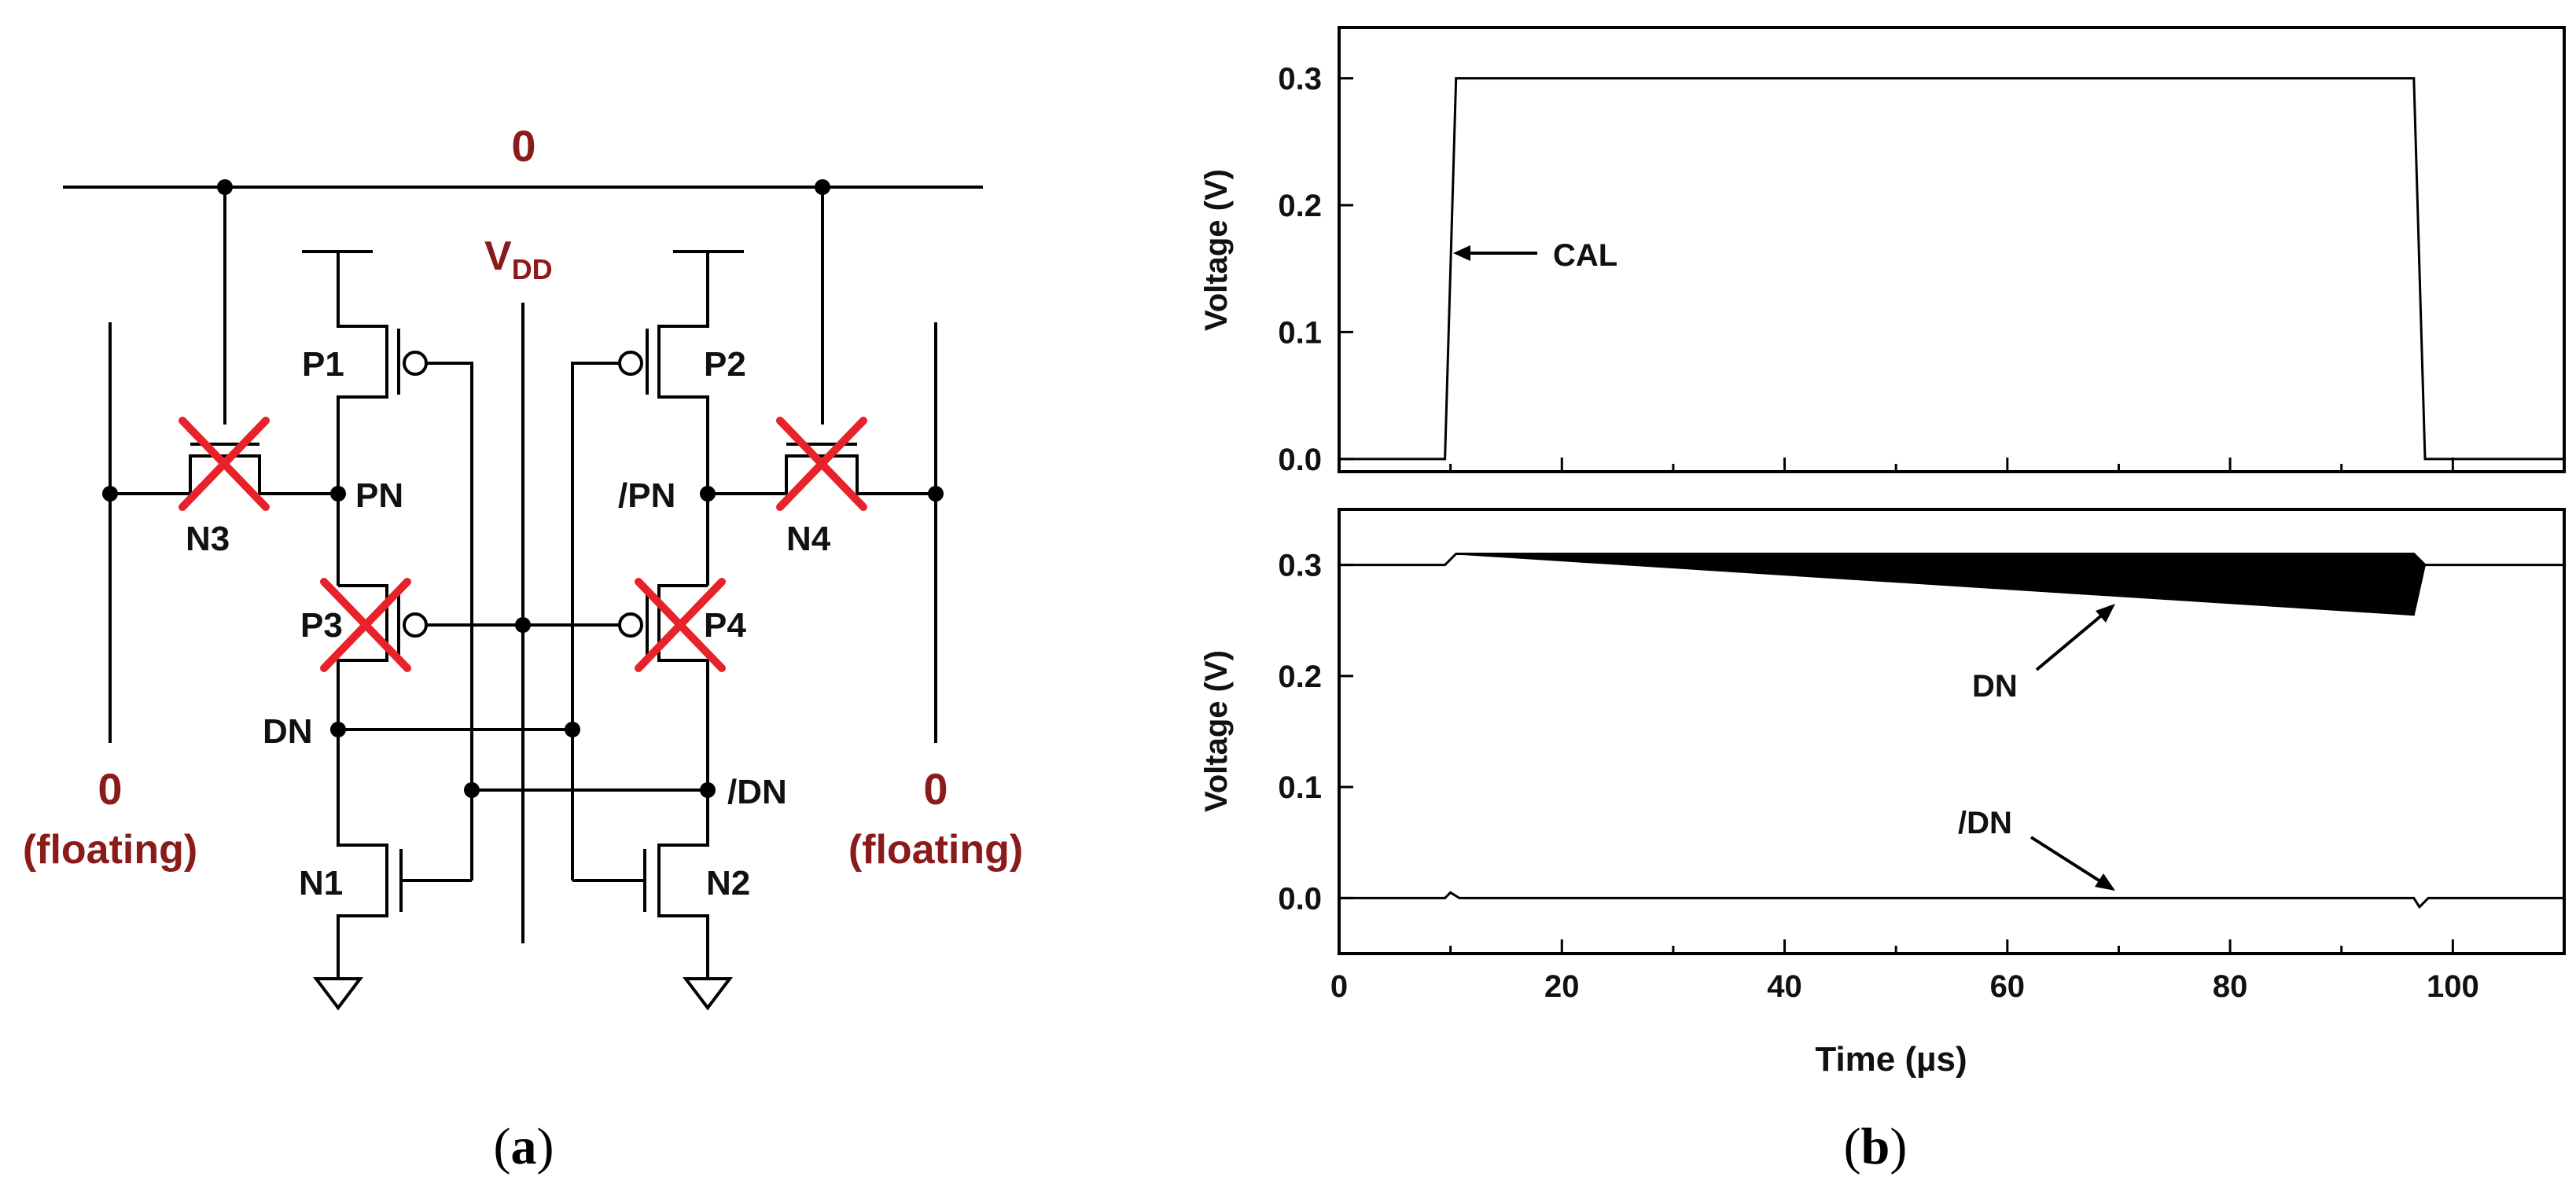  I want to click on dn-bar-arrow, so click(2070, 862).